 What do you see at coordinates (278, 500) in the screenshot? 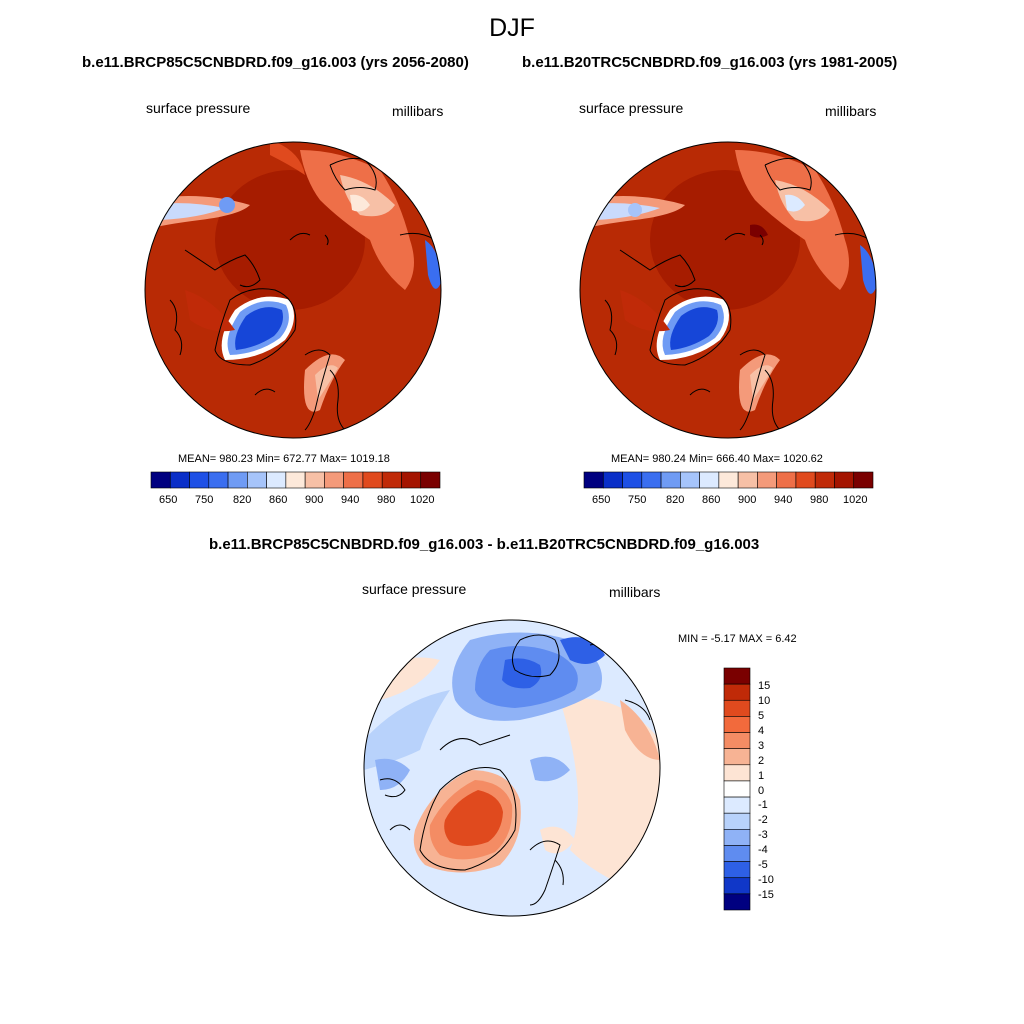
I see `cbar-left-tick: 860` at bounding box center [278, 500].